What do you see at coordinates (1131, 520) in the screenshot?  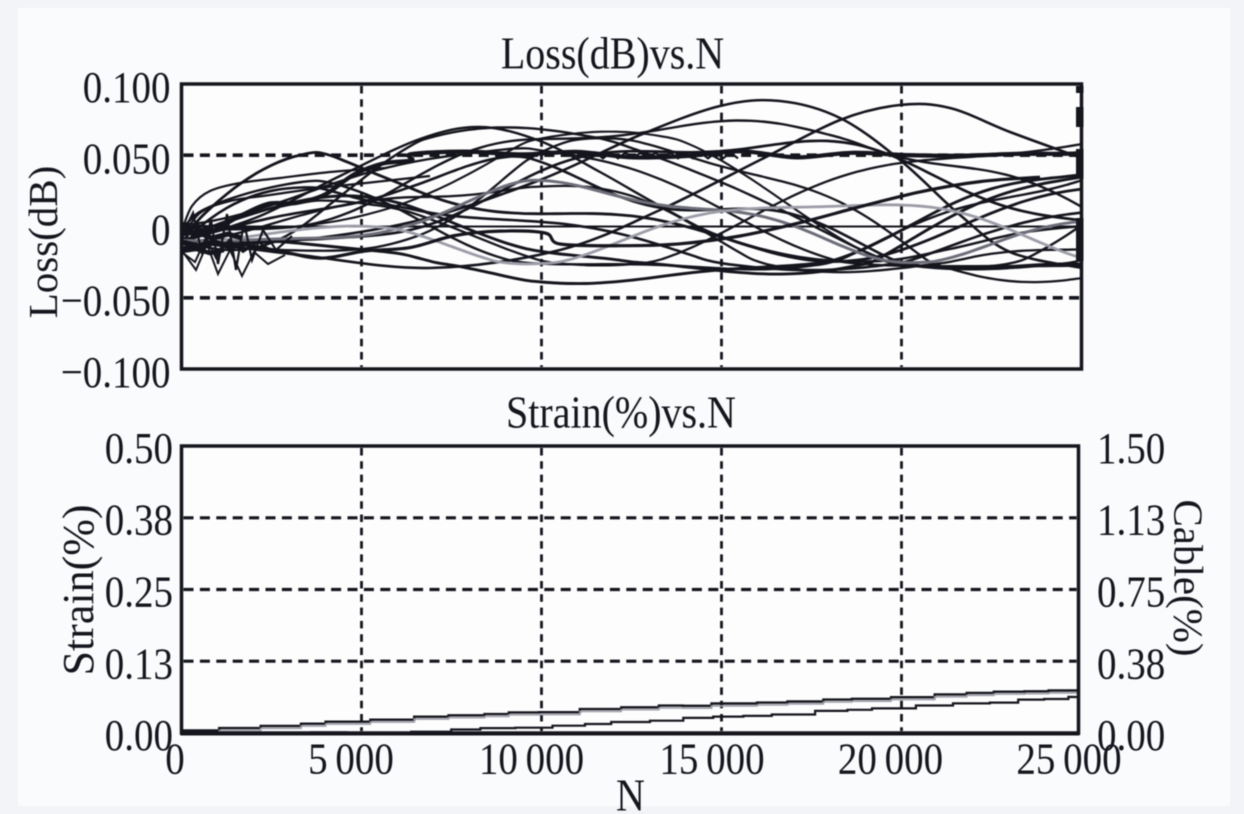 I see `svg-text: 1.13` at bounding box center [1131, 520].